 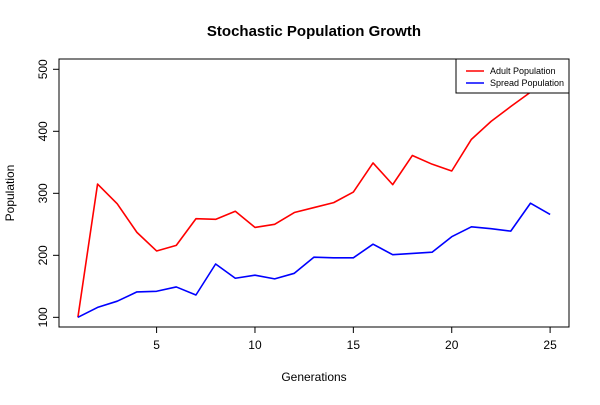 What do you see at coordinates (313, 377) in the screenshot?
I see `x-axis-label: Generations` at bounding box center [313, 377].